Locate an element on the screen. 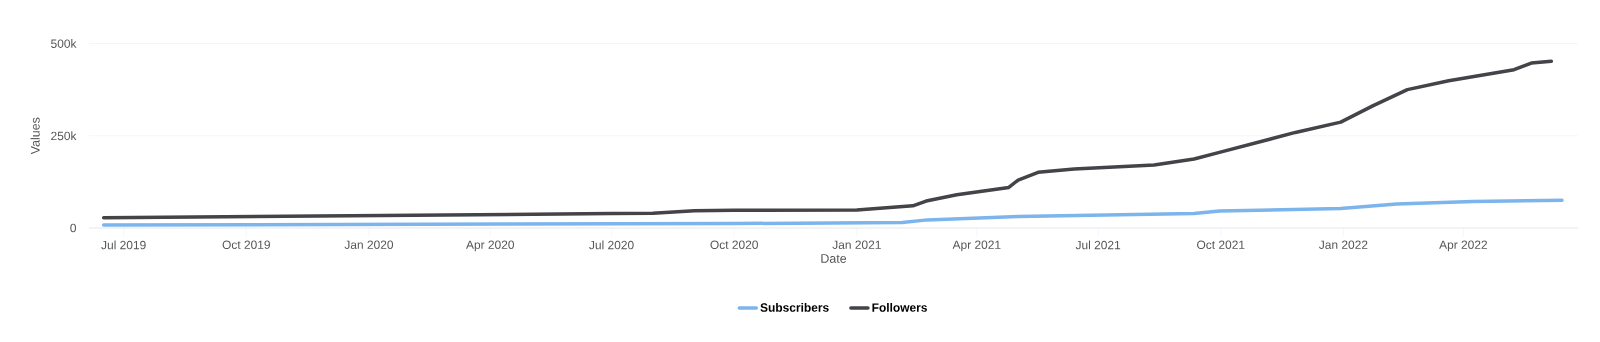 This screenshot has width=1600, height=342. x-tick-label: Jan 2021 is located at coordinates (856, 244).